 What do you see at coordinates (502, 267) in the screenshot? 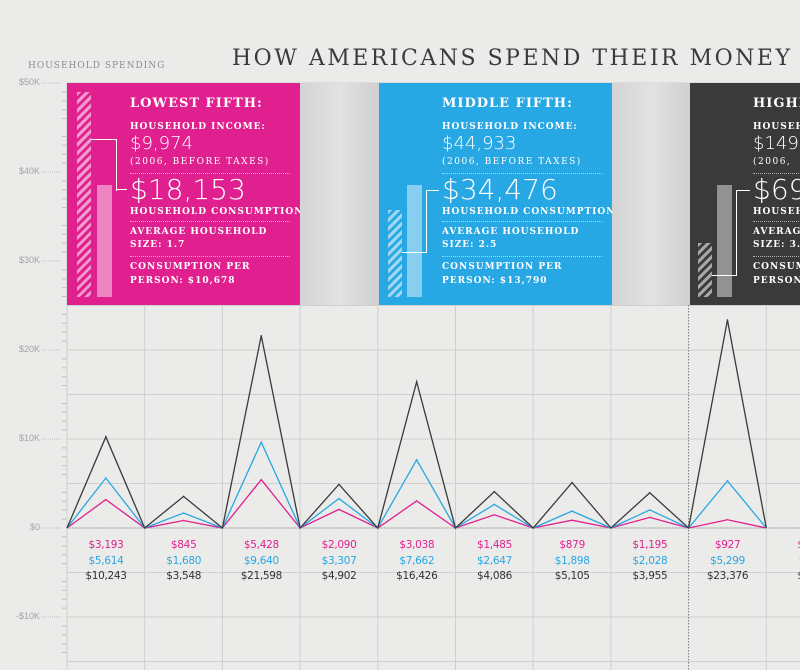
I see `per-person-label: CONSUMPTION PER` at bounding box center [502, 267].